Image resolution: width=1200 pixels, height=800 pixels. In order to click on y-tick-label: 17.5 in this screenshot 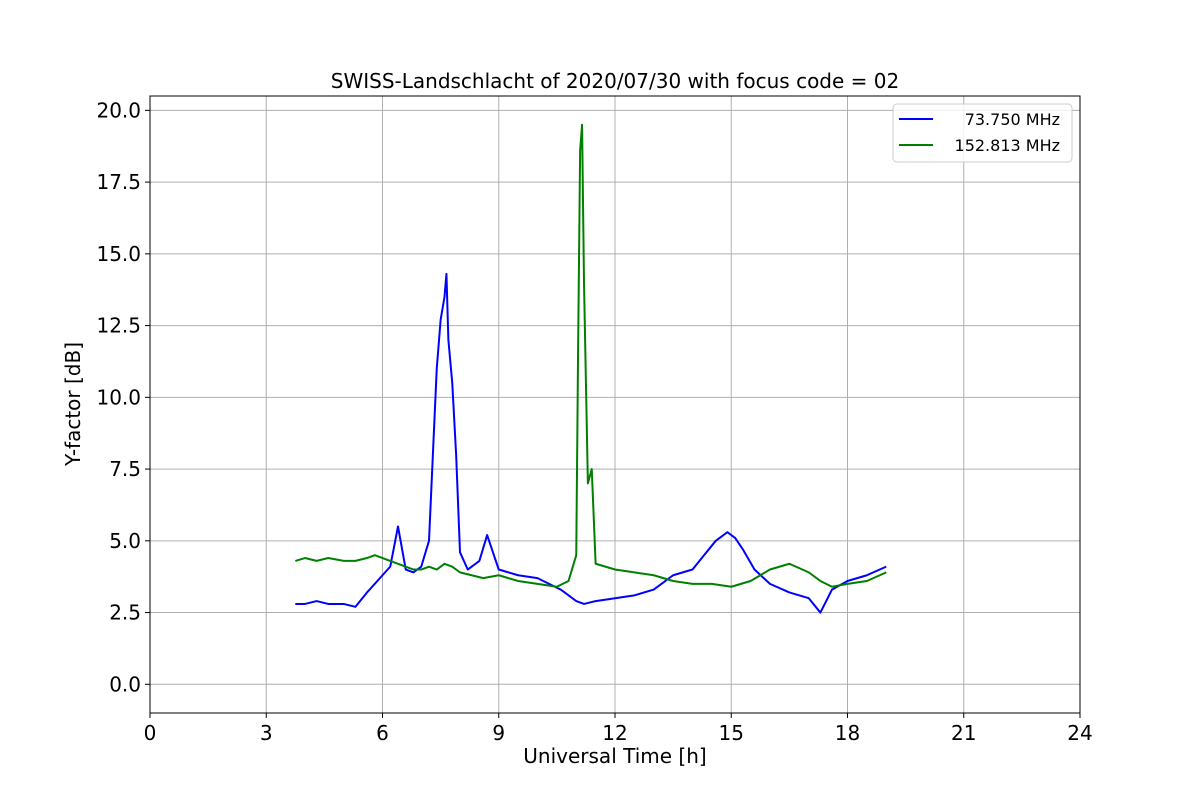, I will do `click(118, 182)`.